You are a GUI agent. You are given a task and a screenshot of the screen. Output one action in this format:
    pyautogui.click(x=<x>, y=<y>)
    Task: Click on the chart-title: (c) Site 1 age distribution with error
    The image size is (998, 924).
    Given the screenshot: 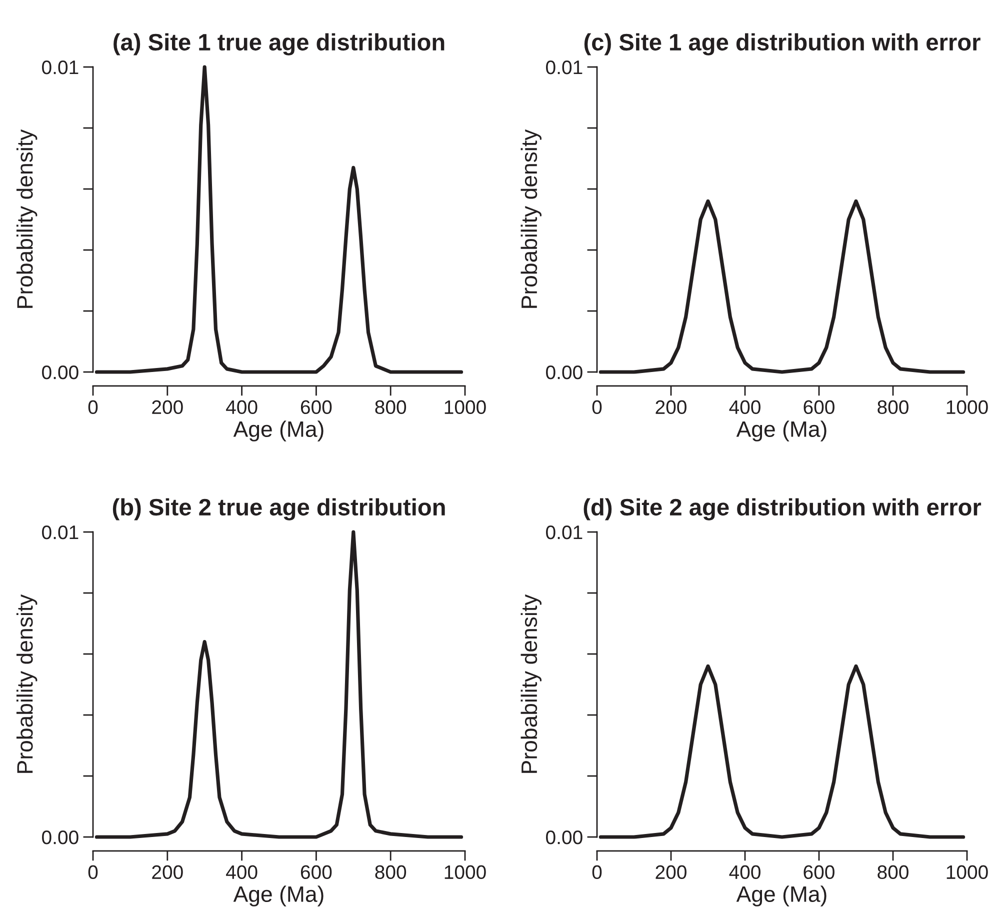 What is the action you would take?
    pyautogui.click(x=782, y=44)
    